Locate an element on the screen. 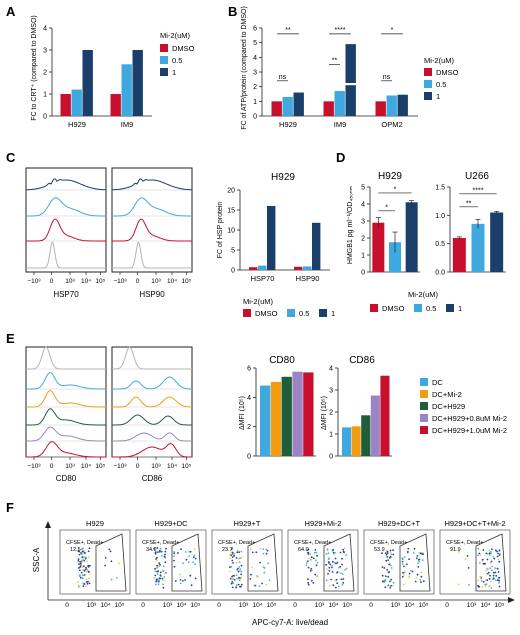  flow-c-hsp70-xtick-label: 10³ is located at coordinates (70, 281).